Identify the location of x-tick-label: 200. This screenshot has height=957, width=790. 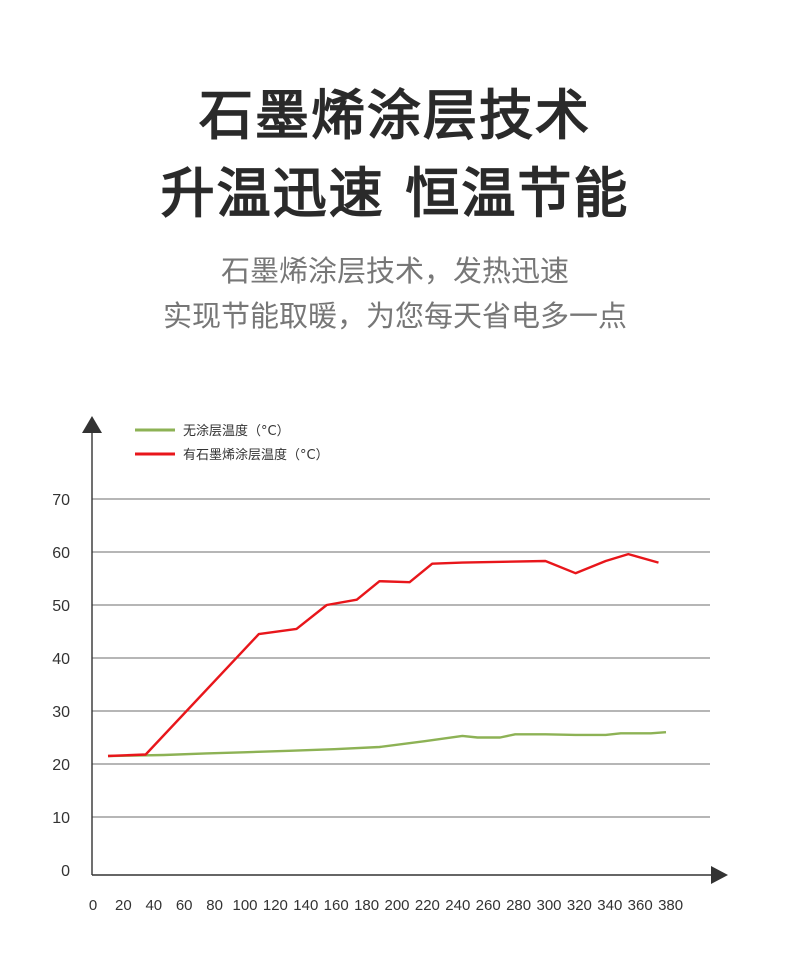
(396, 905).